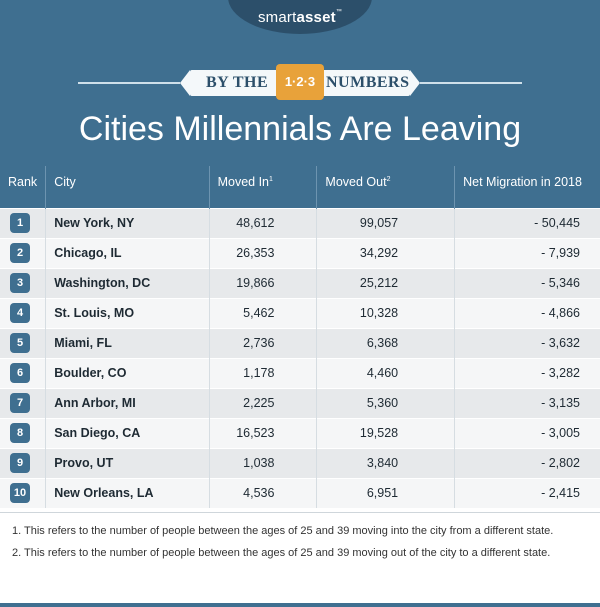 The height and width of the screenshot is (607, 600). Describe the element at coordinates (262, 402) in the screenshot. I see `moved-in-cell: 2,225` at that location.